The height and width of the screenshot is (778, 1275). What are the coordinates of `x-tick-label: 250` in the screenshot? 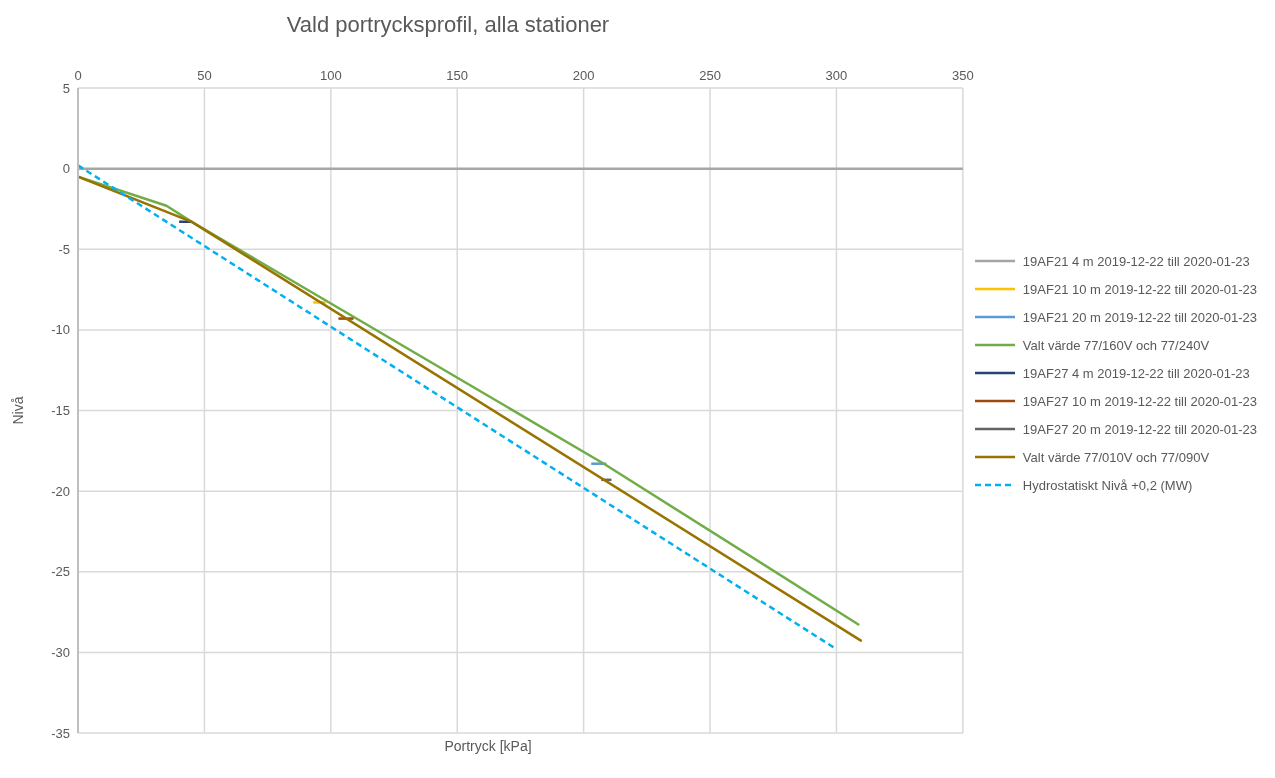 It's located at (710, 75).